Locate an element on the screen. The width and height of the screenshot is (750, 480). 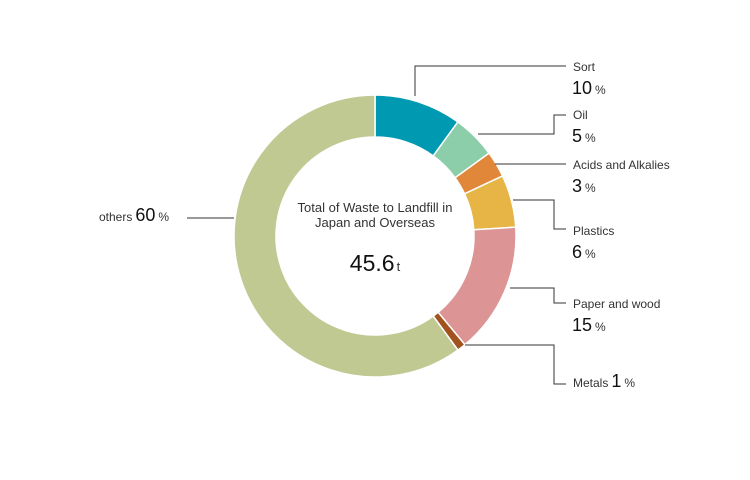
leader-line-sort is located at coordinates (490, 80).